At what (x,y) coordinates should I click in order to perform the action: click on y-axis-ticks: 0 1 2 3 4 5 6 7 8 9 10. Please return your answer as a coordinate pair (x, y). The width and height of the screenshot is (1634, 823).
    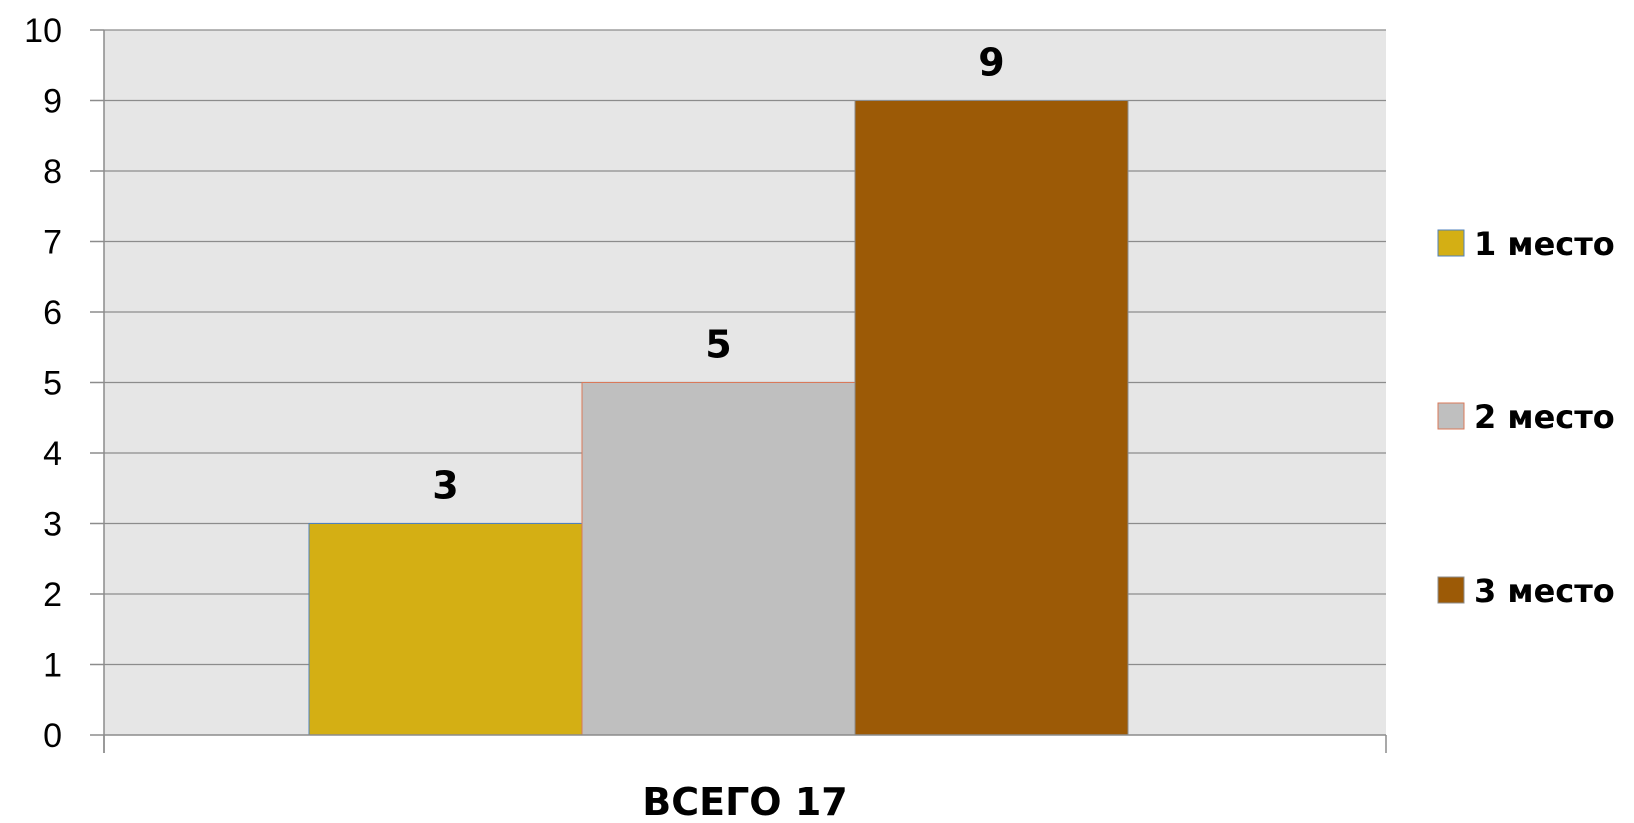
    Looking at the image, I should click on (64, 383).